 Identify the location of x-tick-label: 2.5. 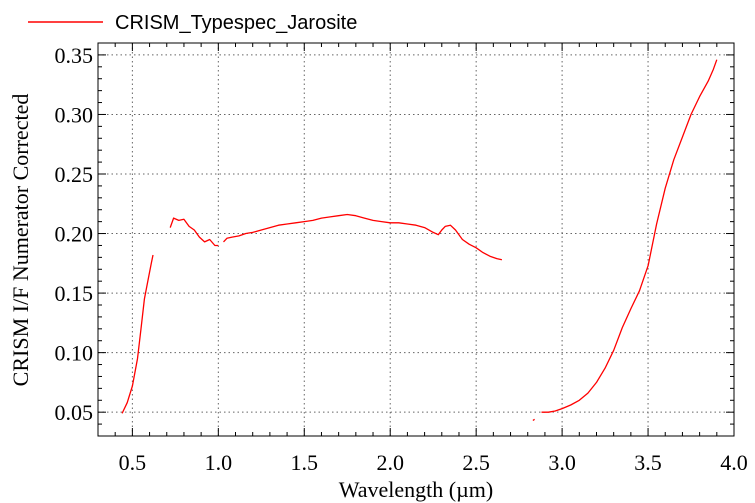
(476, 462).